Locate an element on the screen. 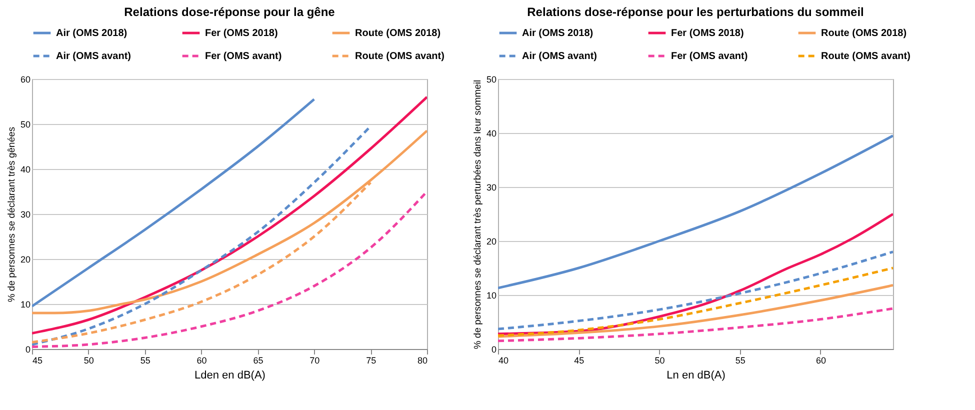 Image resolution: width=975 pixels, height=410 pixels. x-tick-label: 40 is located at coordinates (503, 361).